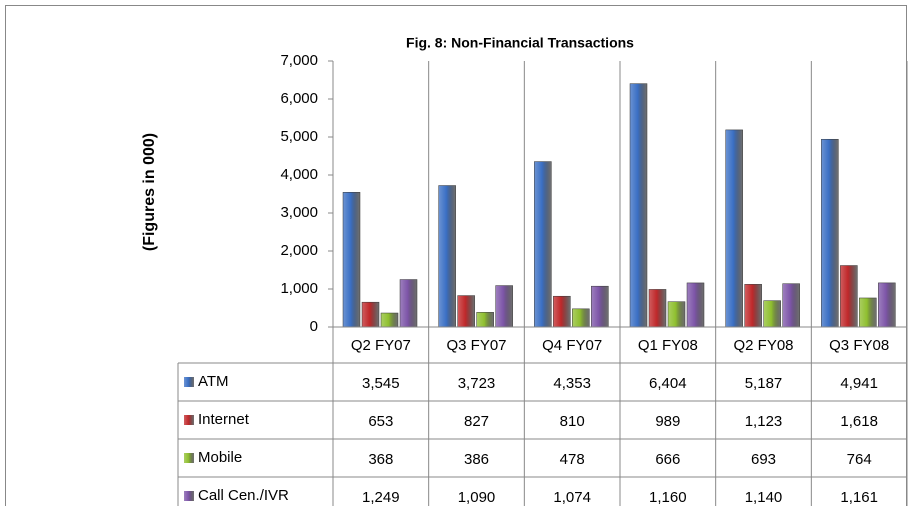  Describe the element at coordinates (314, 326) in the screenshot. I see `y-tick-label: 0` at that location.